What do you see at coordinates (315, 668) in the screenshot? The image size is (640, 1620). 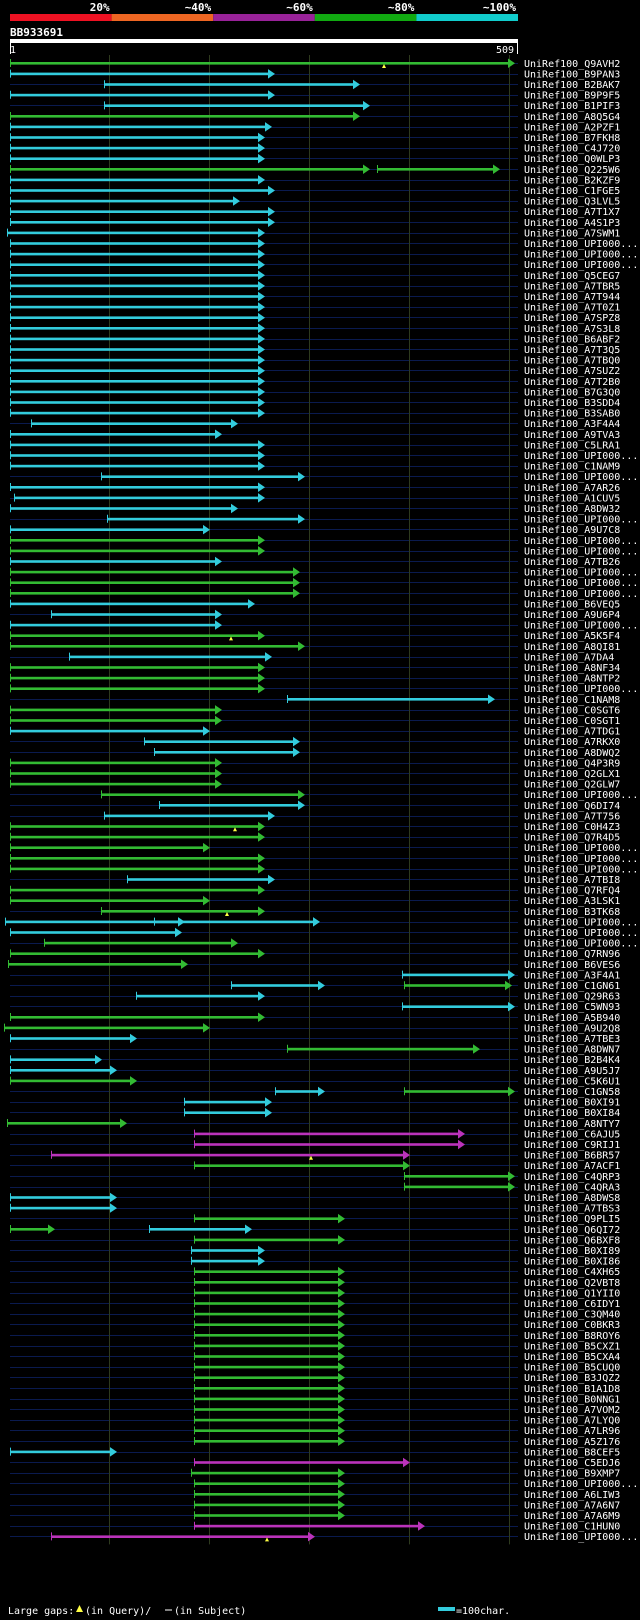 I see `hit-row: UniRef100_A8NF34` at bounding box center [315, 668].